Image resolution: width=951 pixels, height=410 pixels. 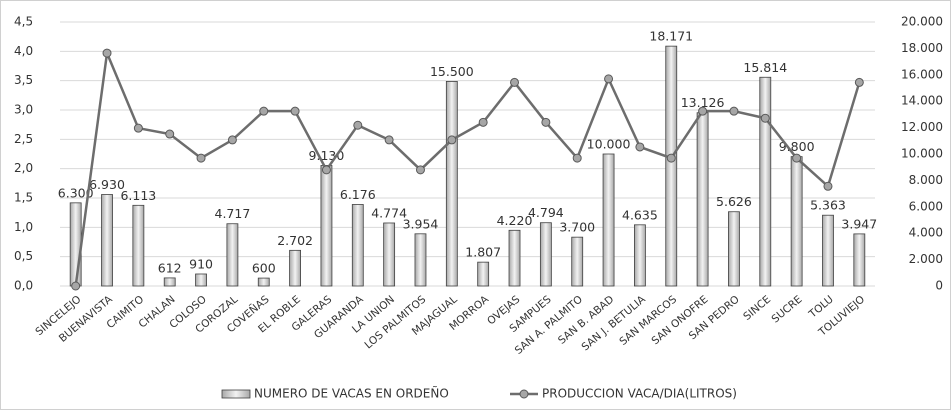 What do you see at coordinates (23, 139) in the screenshot?
I see `y-tick-label: 2,5` at bounding box center [23, 139].